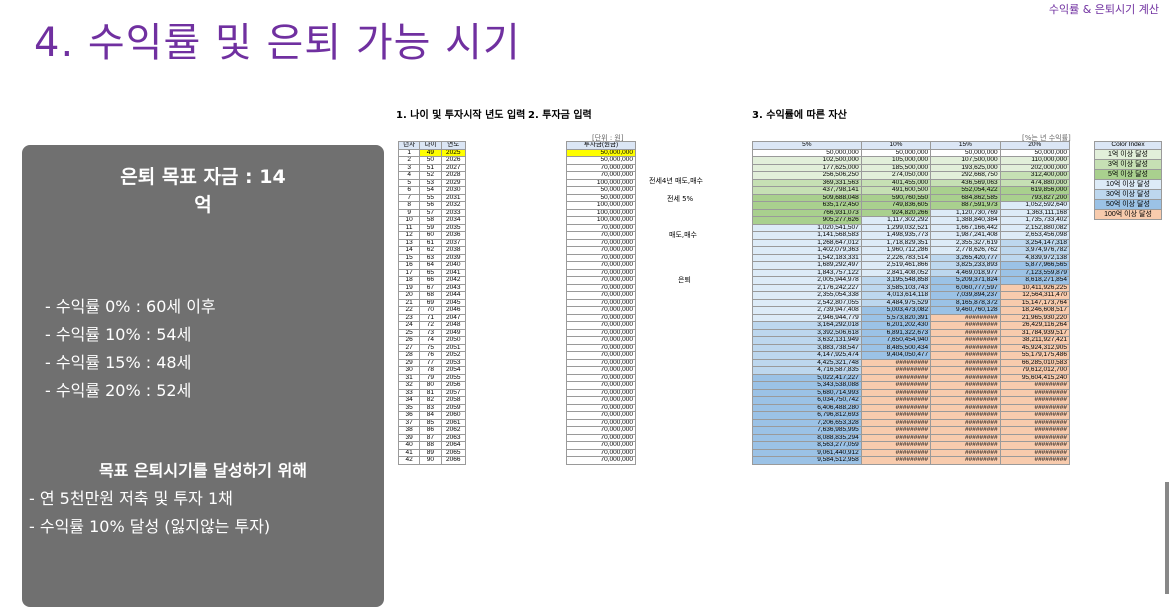 This screenshot has height=613, width=1169. I want to click on year-index-cell: 40, so click(409, 445).